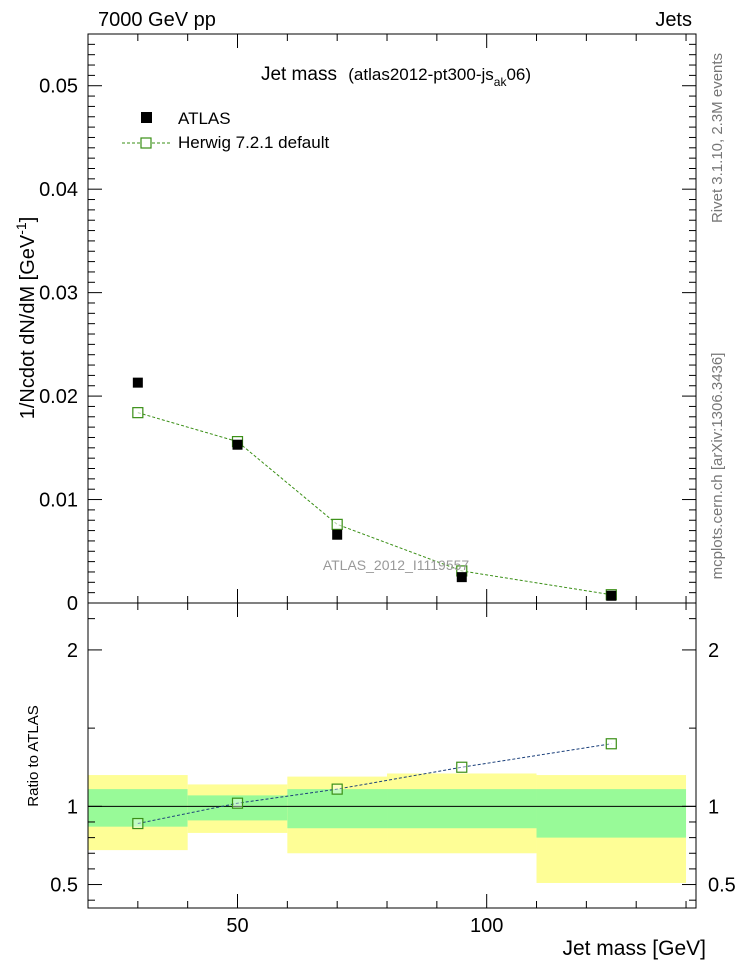 Image resolution: width=746 pixels, height=972 pixels. What do you see at coordinates (713, 807) in the screenshot?
I see `ratio-y-tick-label-right-1: 1` at bounding box center [713, 807].